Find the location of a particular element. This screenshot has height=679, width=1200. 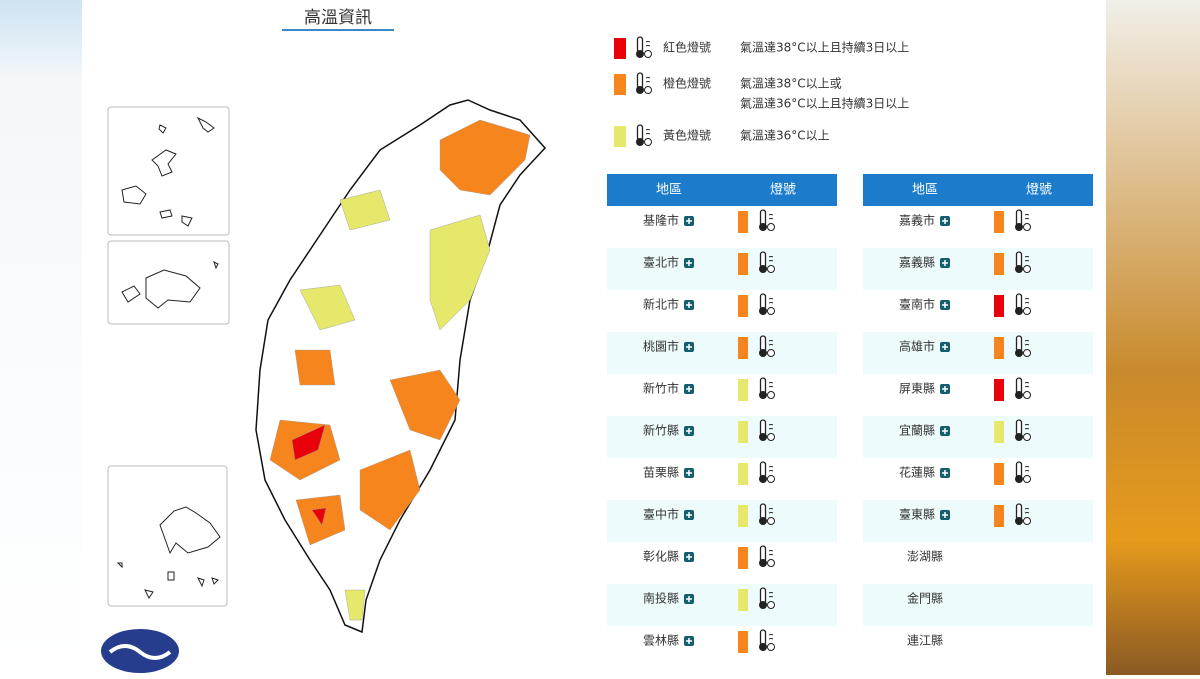

region-name: 高雄市 is located at coordinates (917, 346).